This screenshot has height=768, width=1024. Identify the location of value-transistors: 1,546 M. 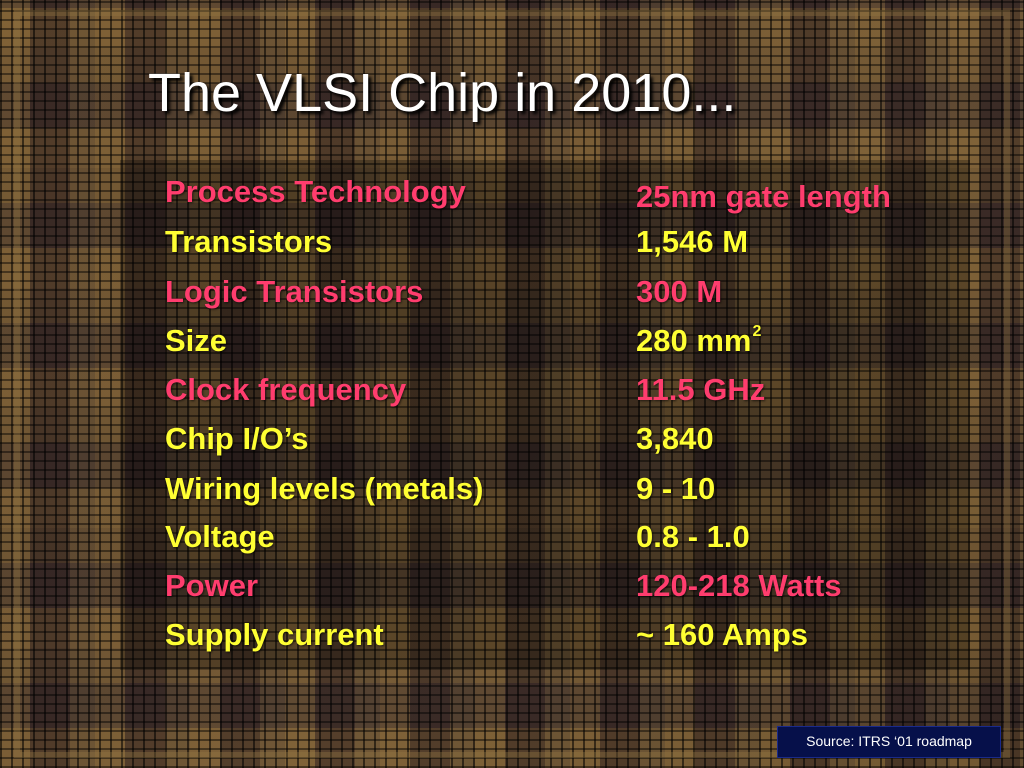
(692, 241).